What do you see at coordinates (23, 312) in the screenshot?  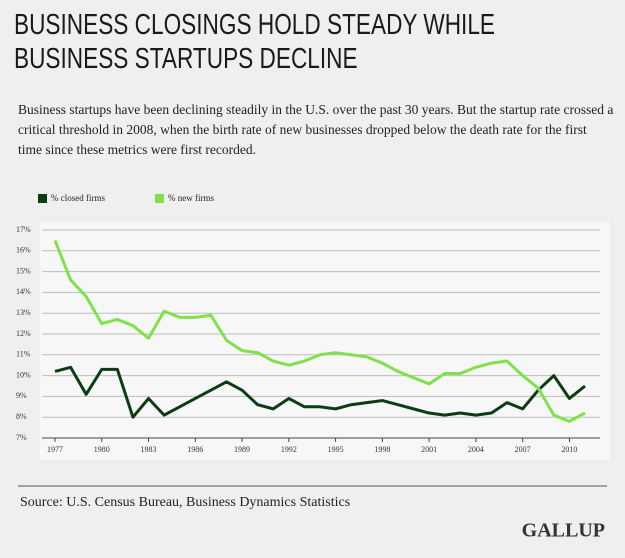 I see `y-tick-label: 13%` at bounding box center [23, 312].